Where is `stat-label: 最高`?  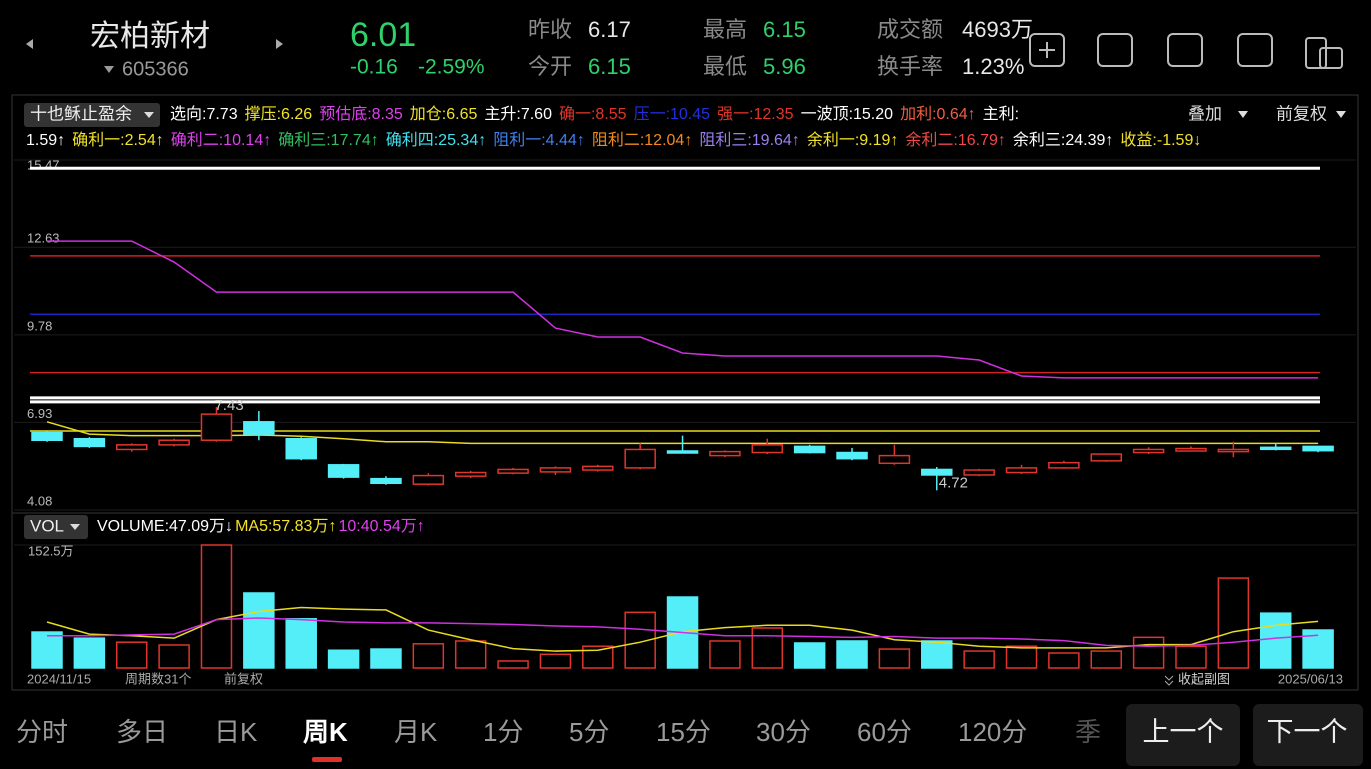 stat-label: 最高 is located at coordinates (725, 29).